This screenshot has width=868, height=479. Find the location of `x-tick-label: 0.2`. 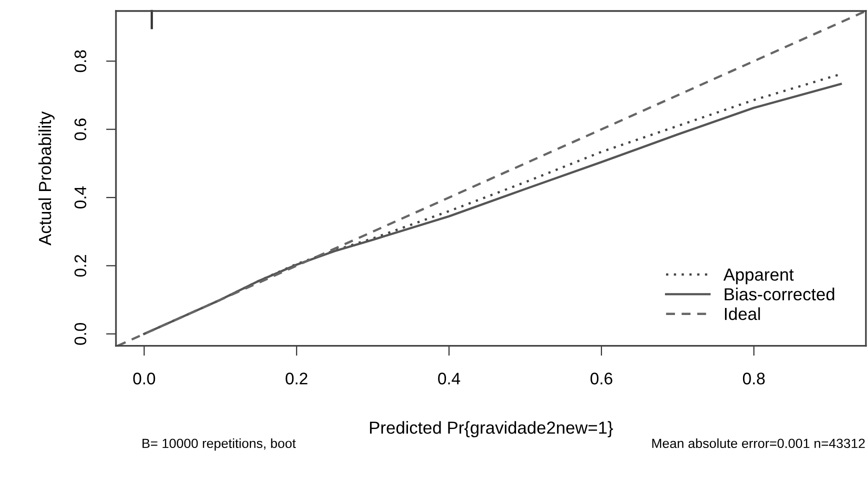

x-tick-label: 0.2 is located at coordinates (297, 378).